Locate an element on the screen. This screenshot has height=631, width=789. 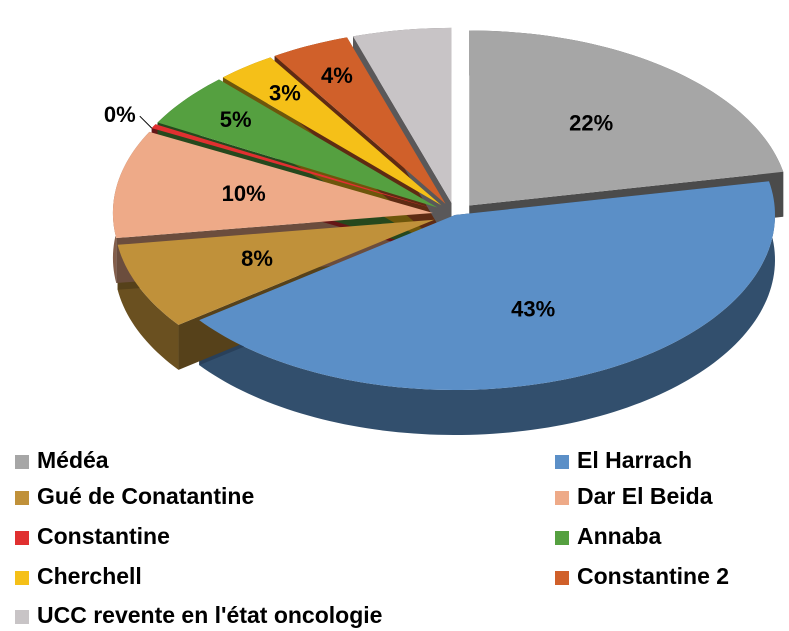
legend-label: Constantine 2 is located at coordinates (653, 576).